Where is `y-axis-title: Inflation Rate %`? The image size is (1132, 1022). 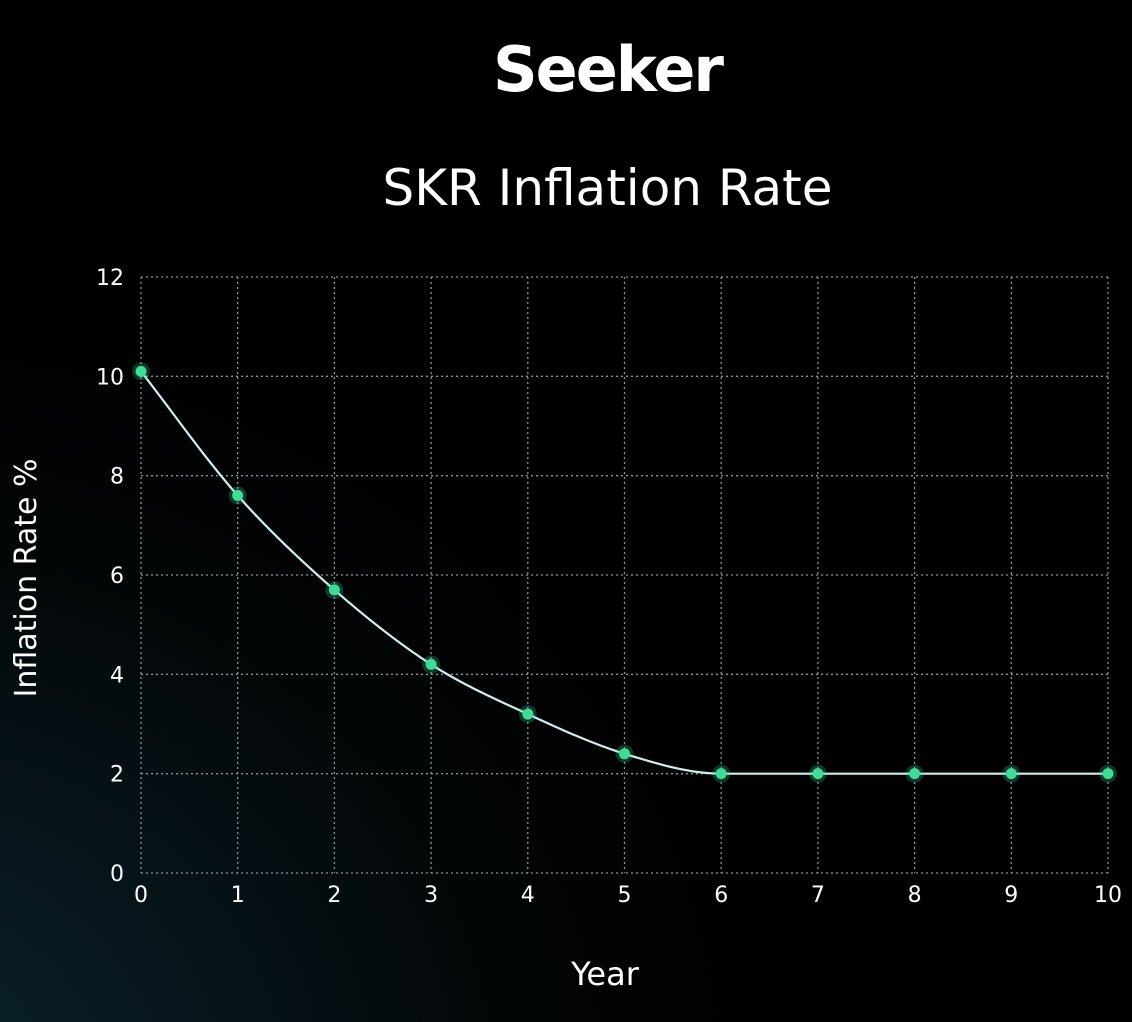 y-axis-title: Inflation Rate % is located at coordinates (26, 578).